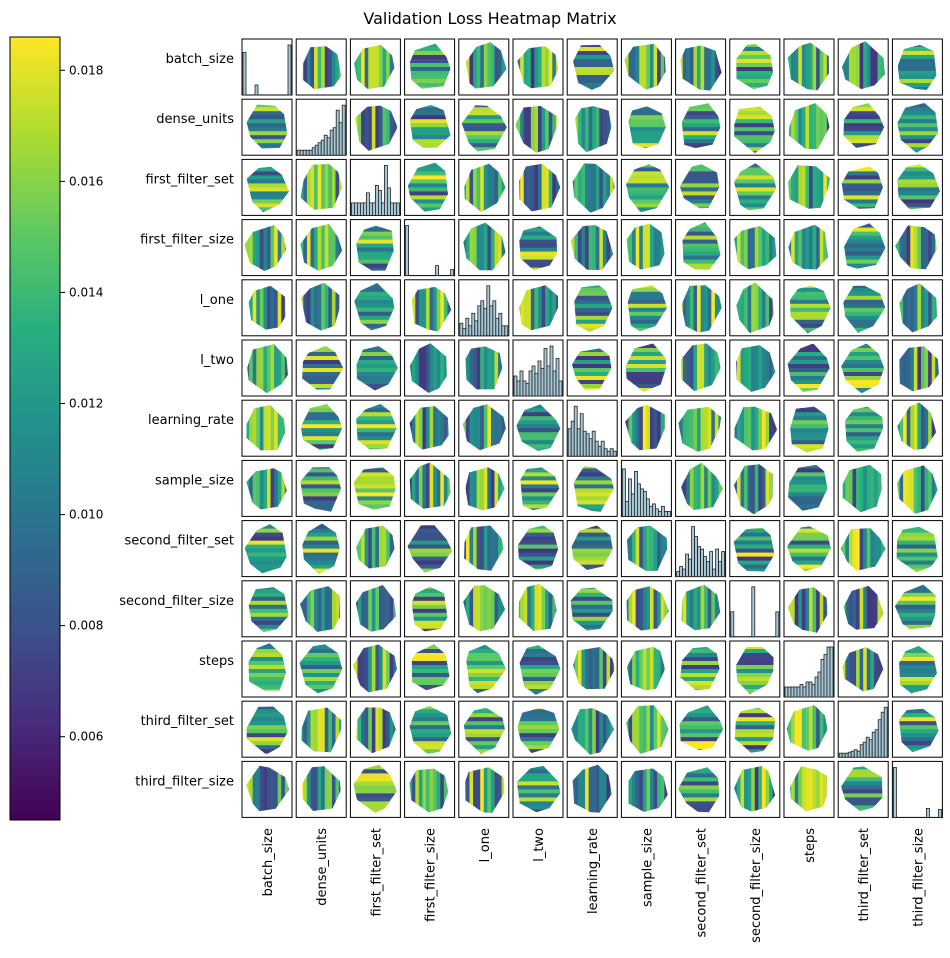 The height and width of the screenshot is (958, 950). Describe the element at coordinates (35, 428) in the screenshot. I see `colorbar-gradient` at that location.